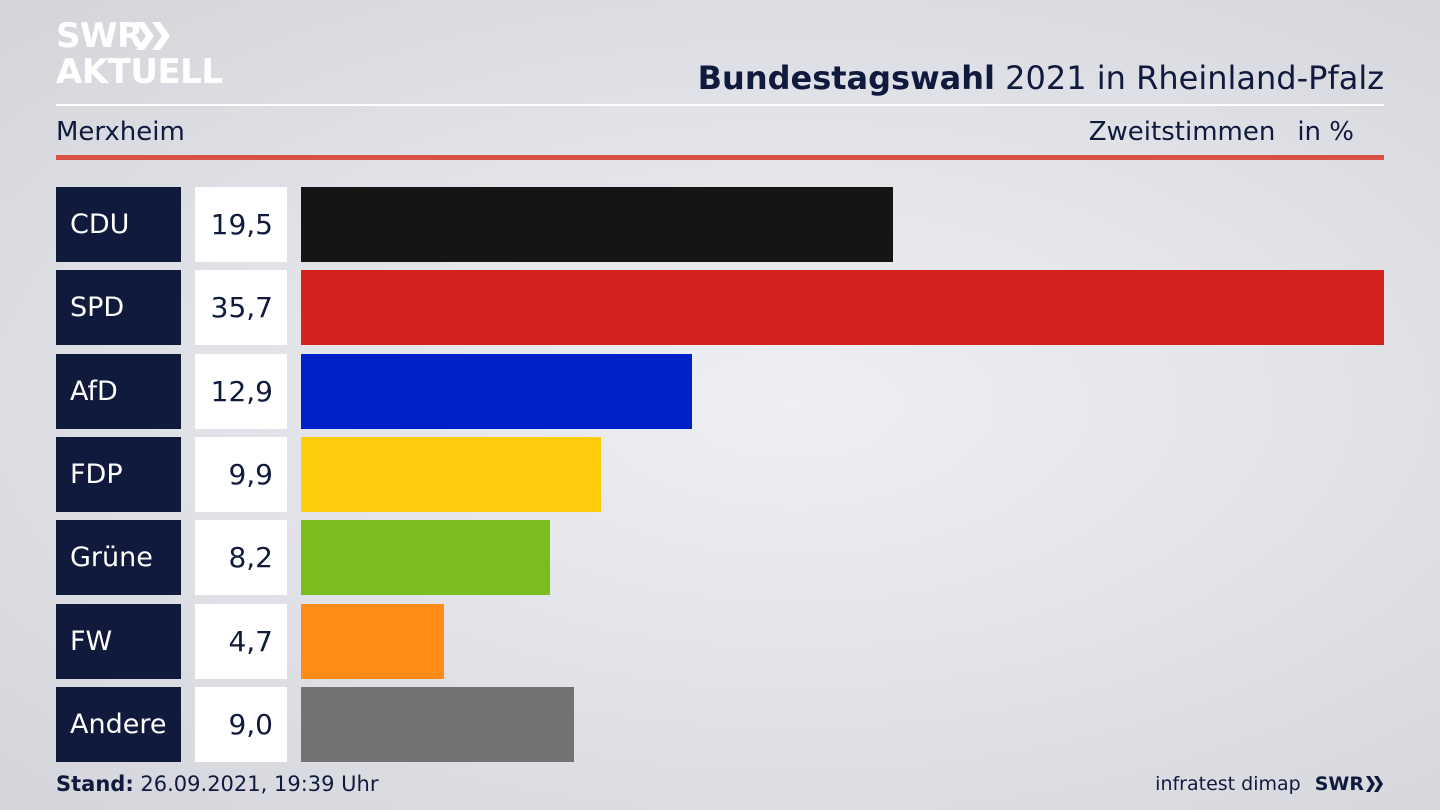  What do you see at coordinates (118, 557) in the screenshot?
I see `party-label: Grüne` at bounding box center [118, 557].